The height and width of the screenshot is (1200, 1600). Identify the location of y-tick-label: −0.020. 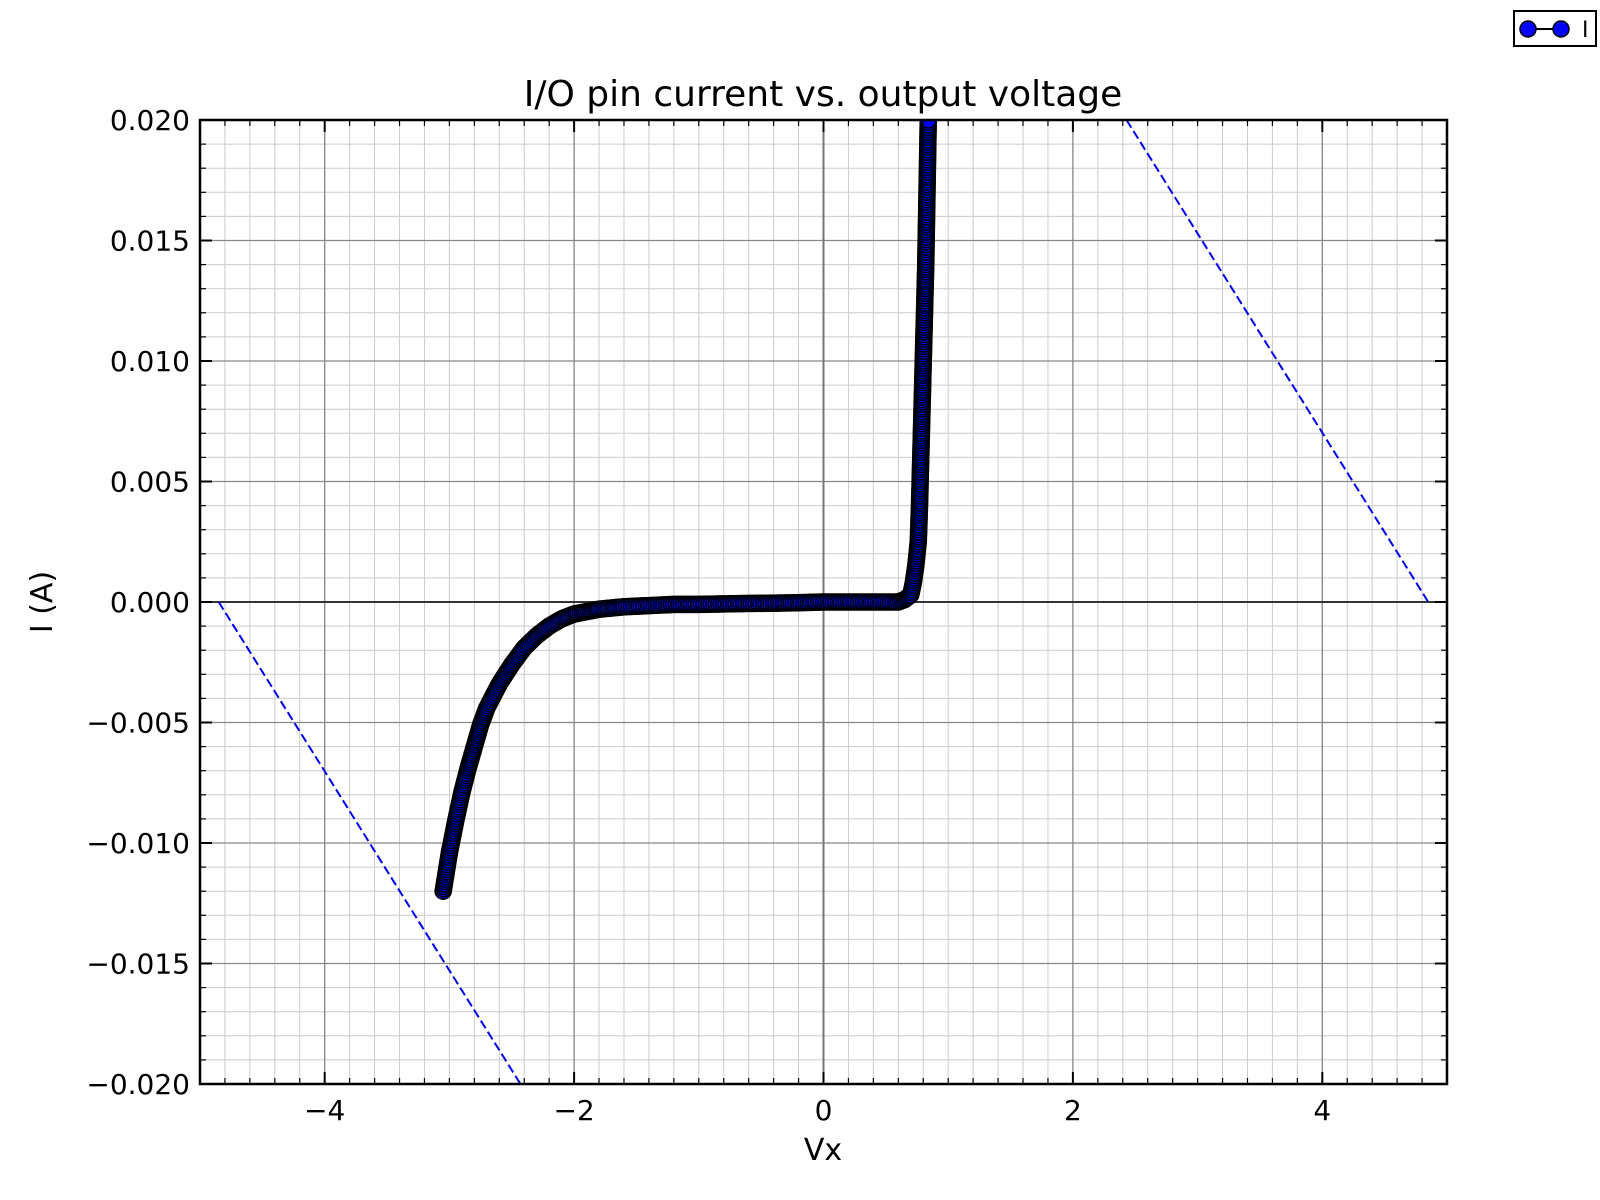
(138, 1084).